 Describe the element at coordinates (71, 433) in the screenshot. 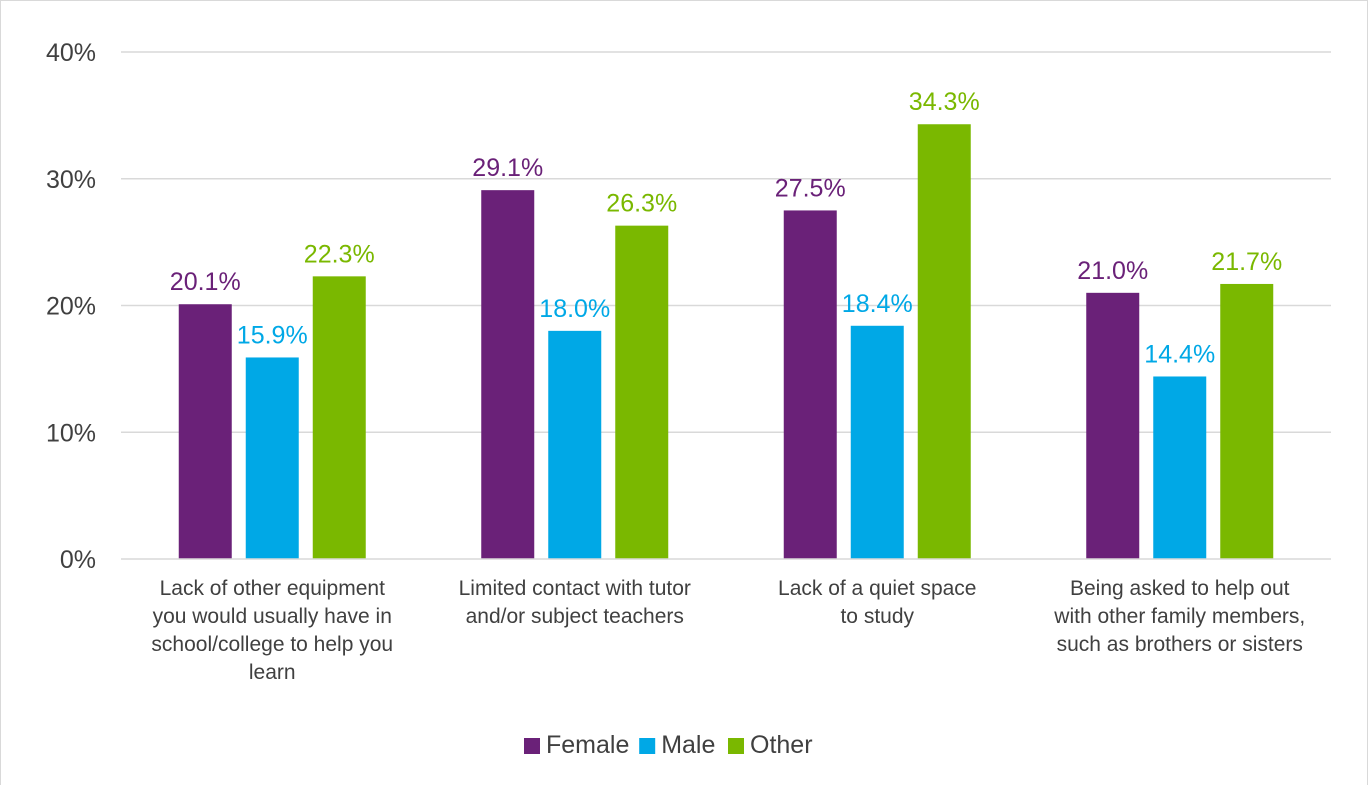

I see `y-tick-label: 10%` at that location.